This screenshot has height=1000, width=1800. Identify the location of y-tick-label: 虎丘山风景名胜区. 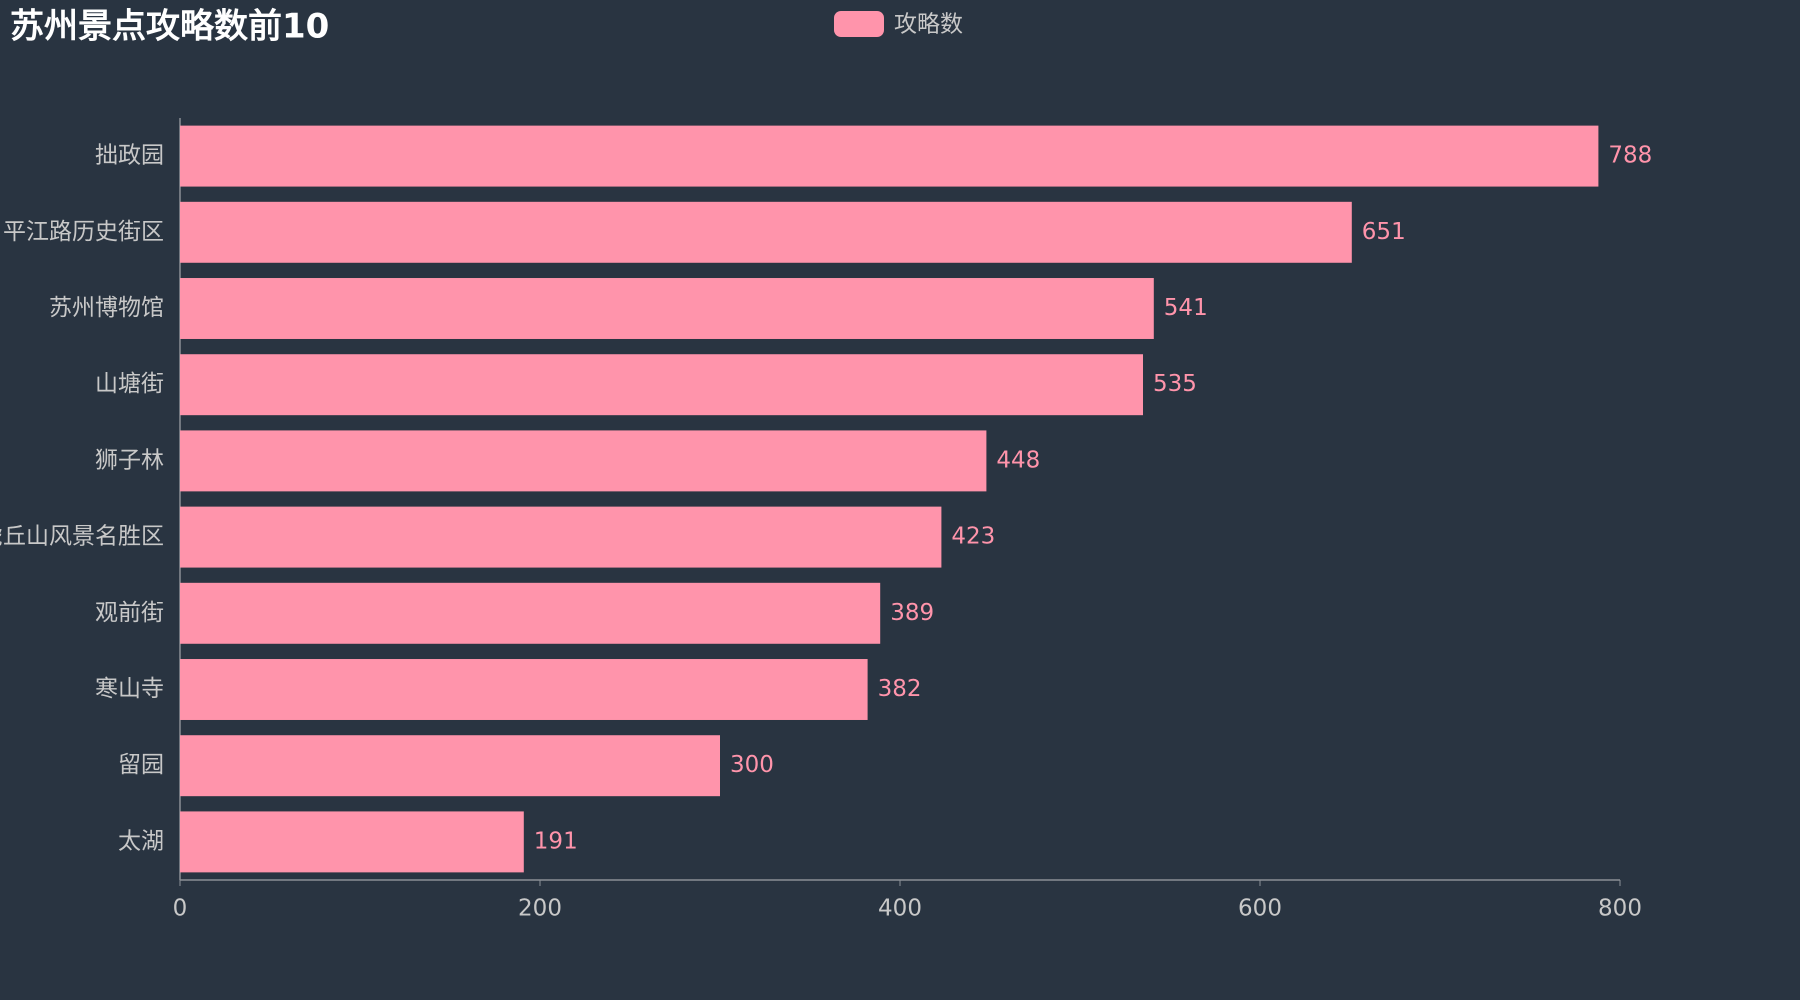
(82, 537).